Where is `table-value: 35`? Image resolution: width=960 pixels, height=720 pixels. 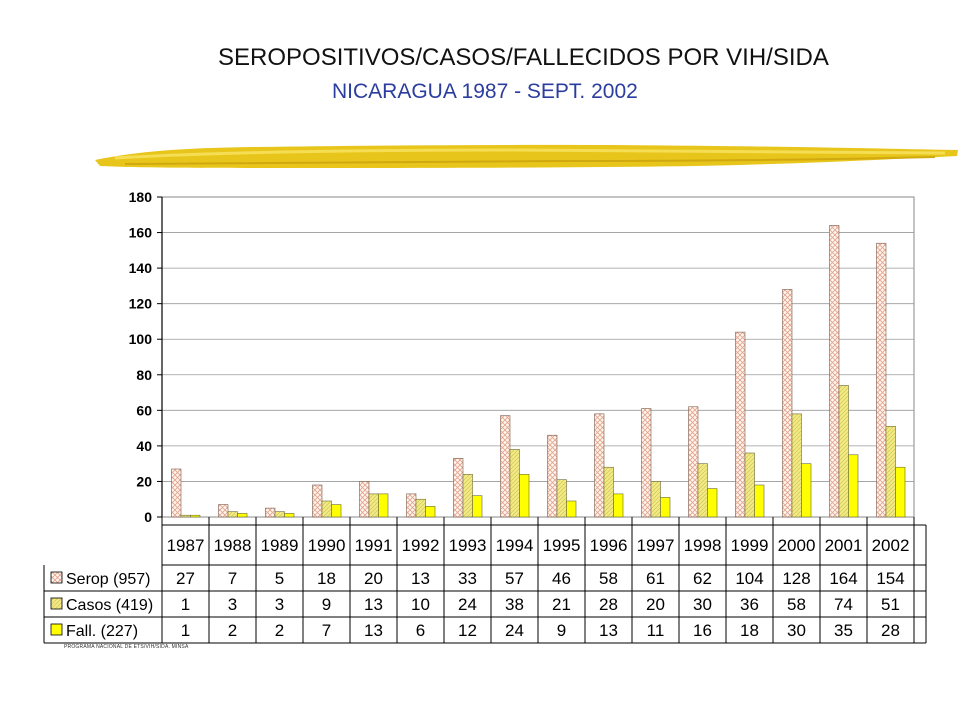
table-value: 35 is located at coordinates (843, 630).